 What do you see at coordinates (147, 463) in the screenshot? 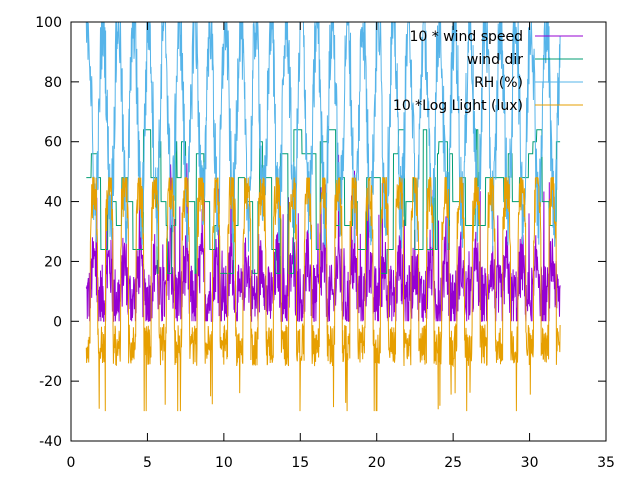
I see `x-tick-label: 5` at bounding box center [147, 463].